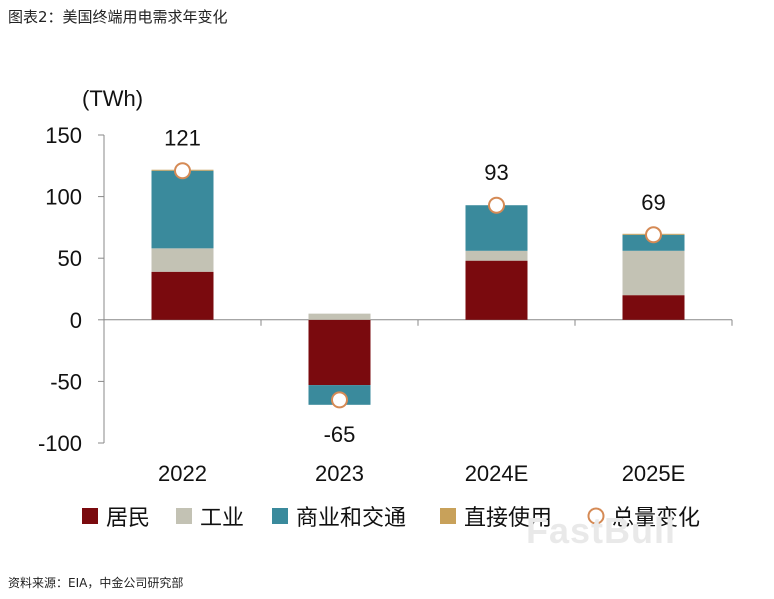 This screenshot has height=599, width=774. What do you see at coordinates (601, 530) in the screenshot?
I see `watermark: FastBull` at bounding box center [601, 530].